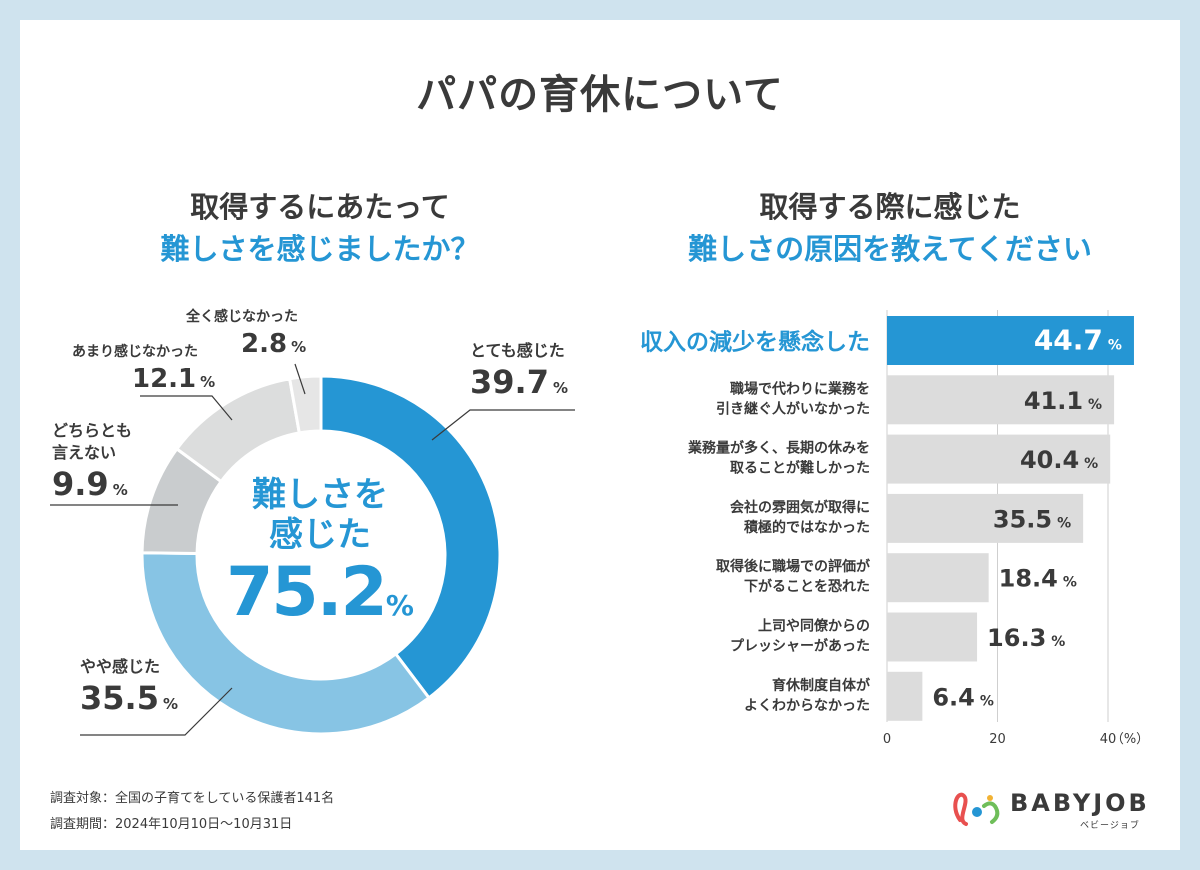  I want to click on left-subtitle-line1: 取得するにあたって, so click(320, 207).